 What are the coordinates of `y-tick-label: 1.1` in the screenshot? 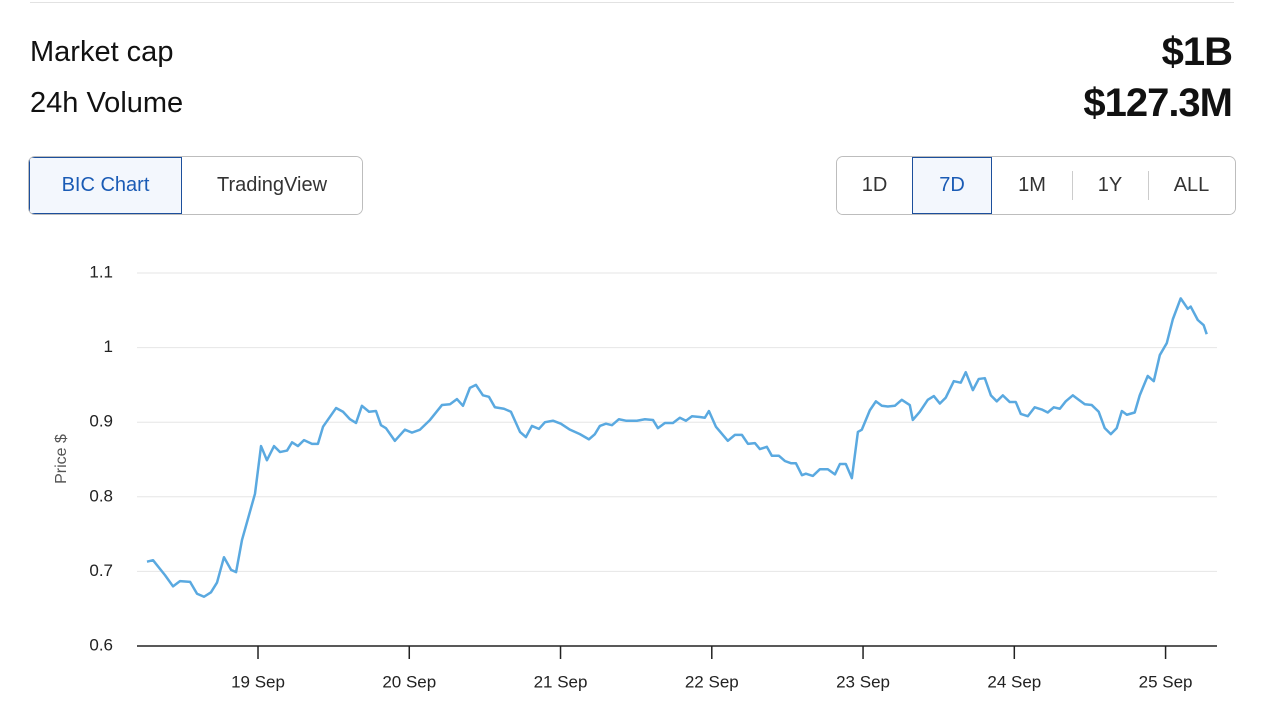 It's located at (101, 271).